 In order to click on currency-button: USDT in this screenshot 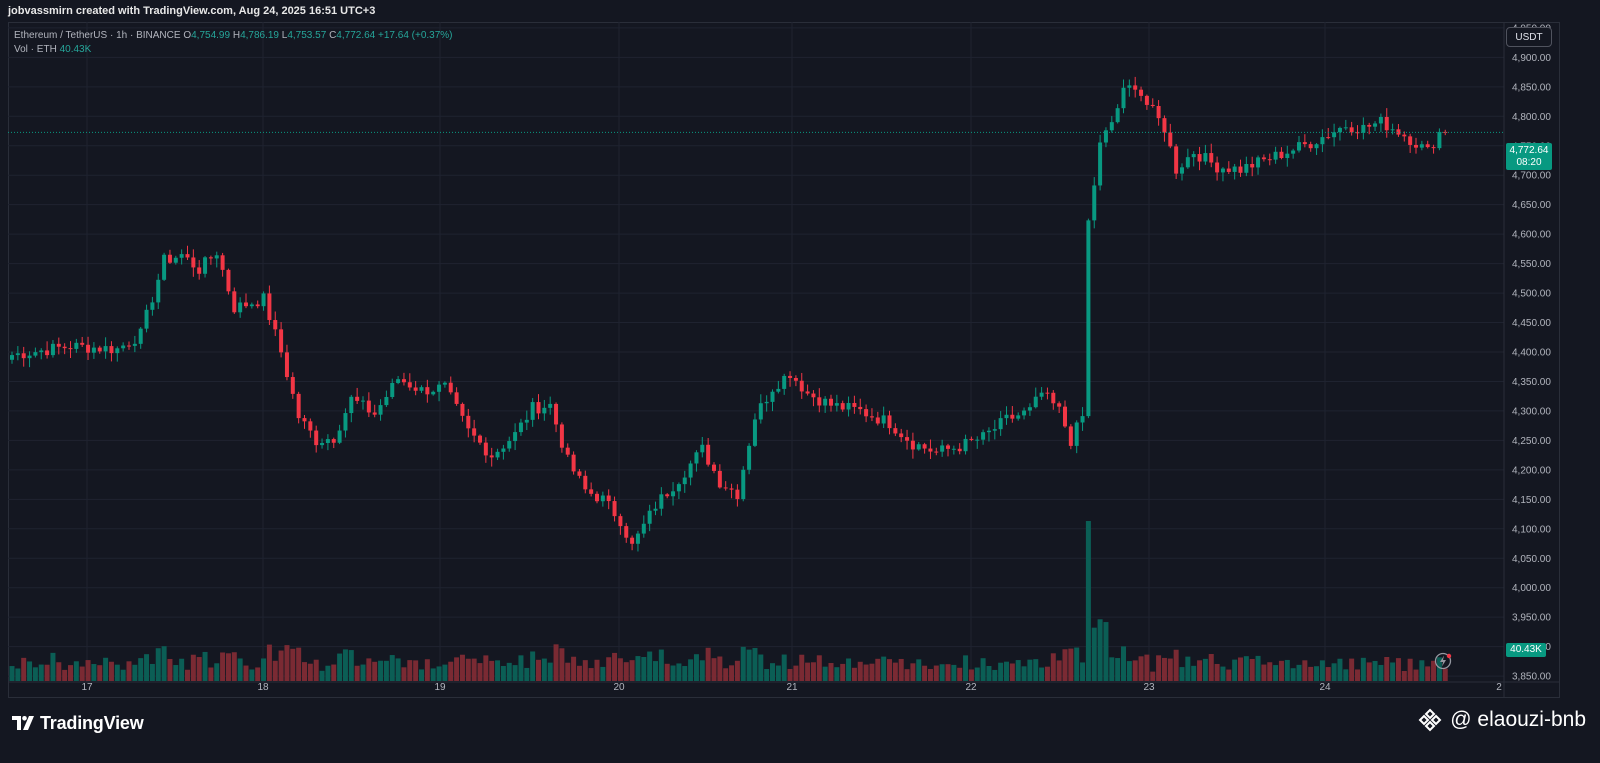, I will do `click(1529, 37)`.